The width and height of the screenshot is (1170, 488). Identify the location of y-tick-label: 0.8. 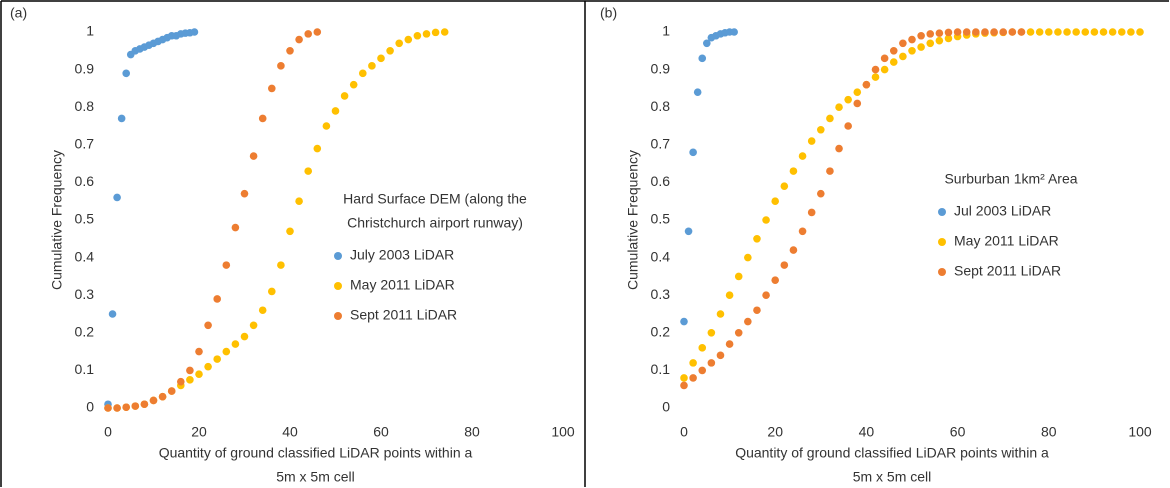
(661, 106).